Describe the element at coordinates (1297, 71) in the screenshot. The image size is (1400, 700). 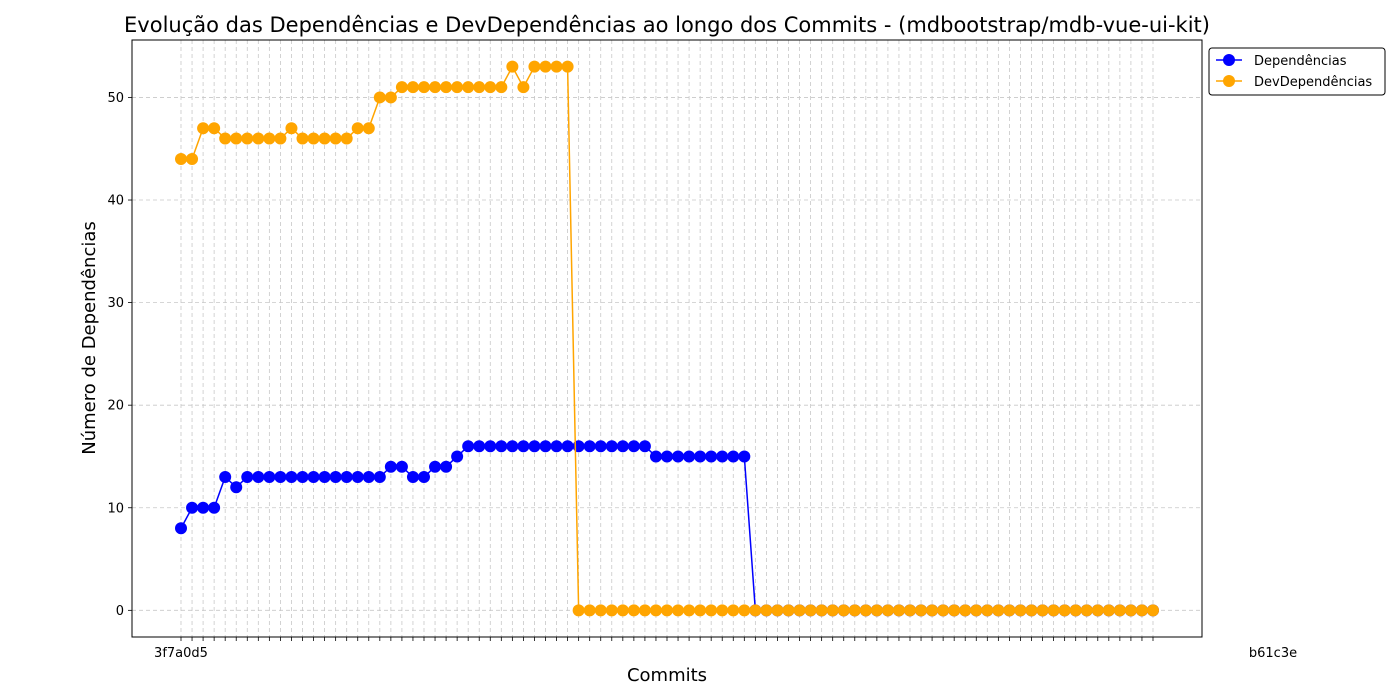
I see `legend-frame` at that location.